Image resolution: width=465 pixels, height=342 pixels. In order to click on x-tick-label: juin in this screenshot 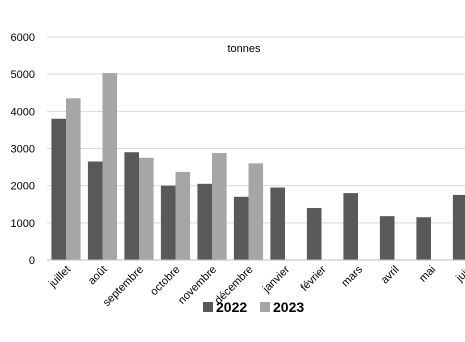, I will do `click(459, 274)`.